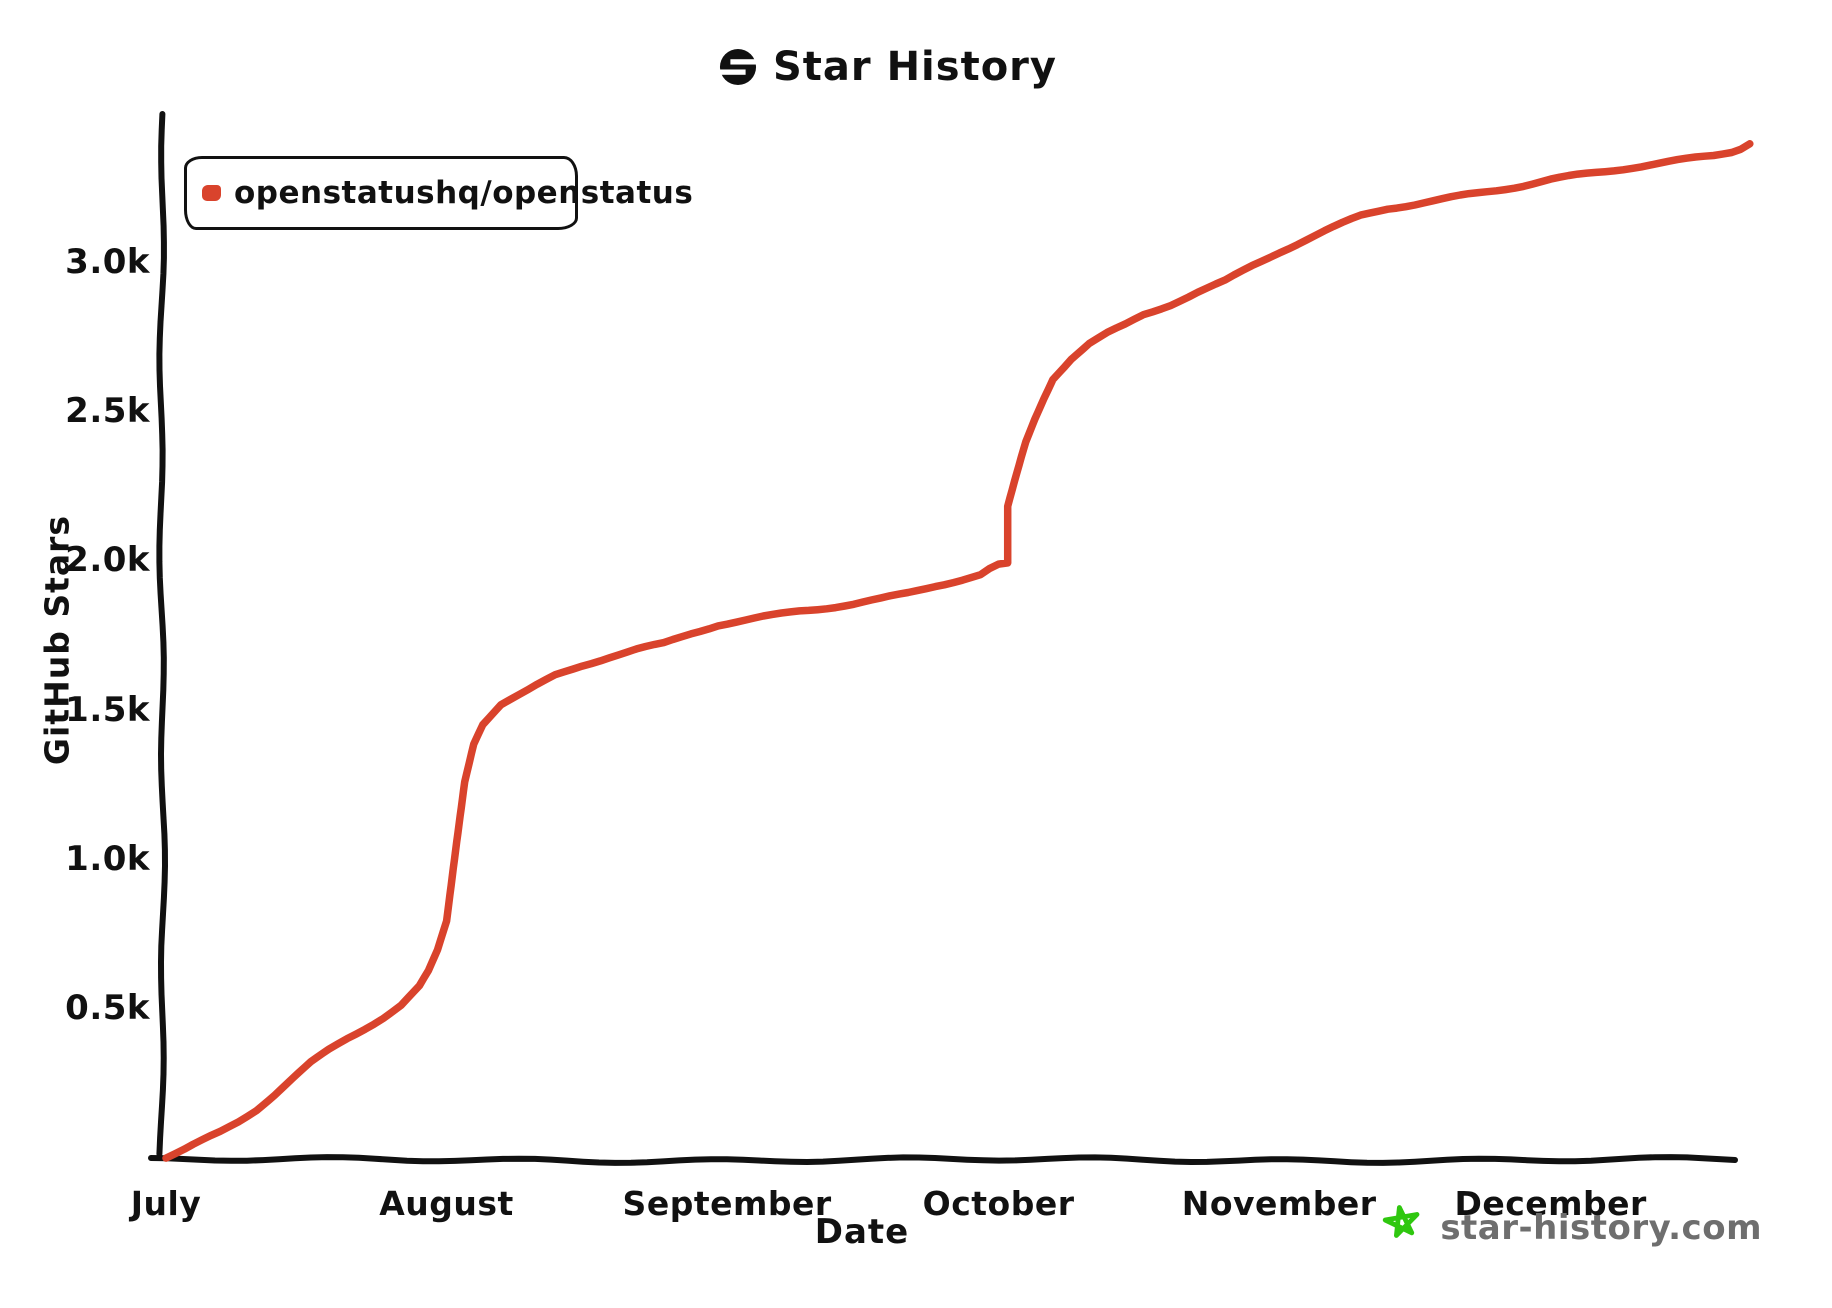  I want to click on watermark: star-history.com, so click(1570, 1228).